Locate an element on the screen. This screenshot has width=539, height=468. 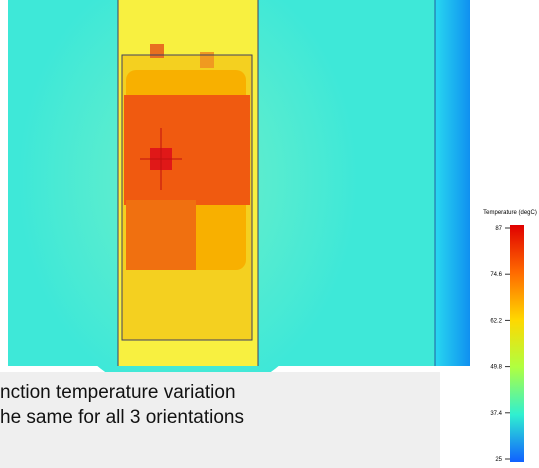
colorbar is located at coordinates (517, 343).